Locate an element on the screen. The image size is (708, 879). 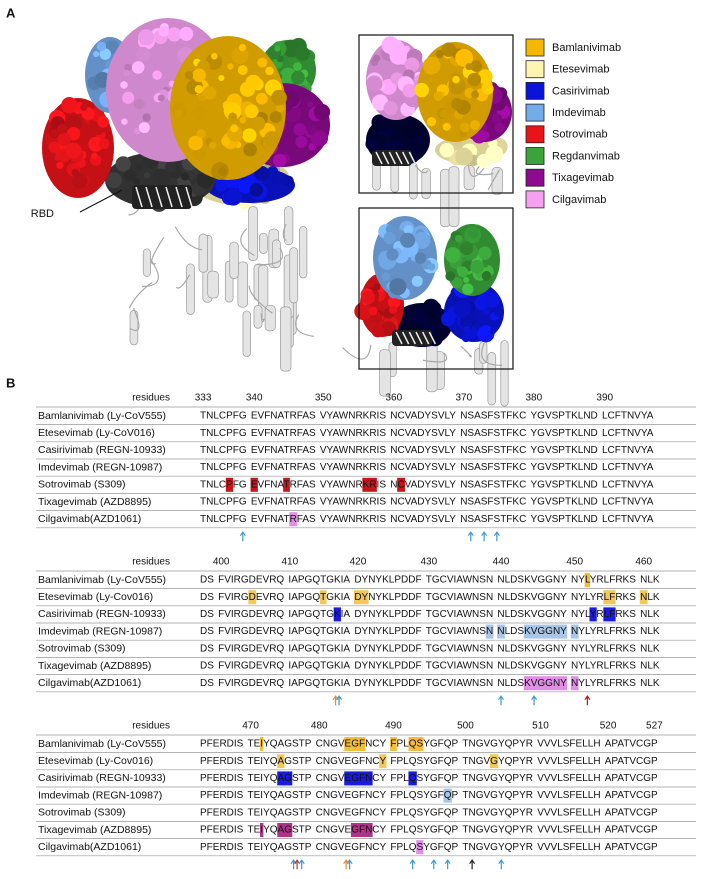
sequence-group: LCFTNVYA is located at coordinates (628, 519).